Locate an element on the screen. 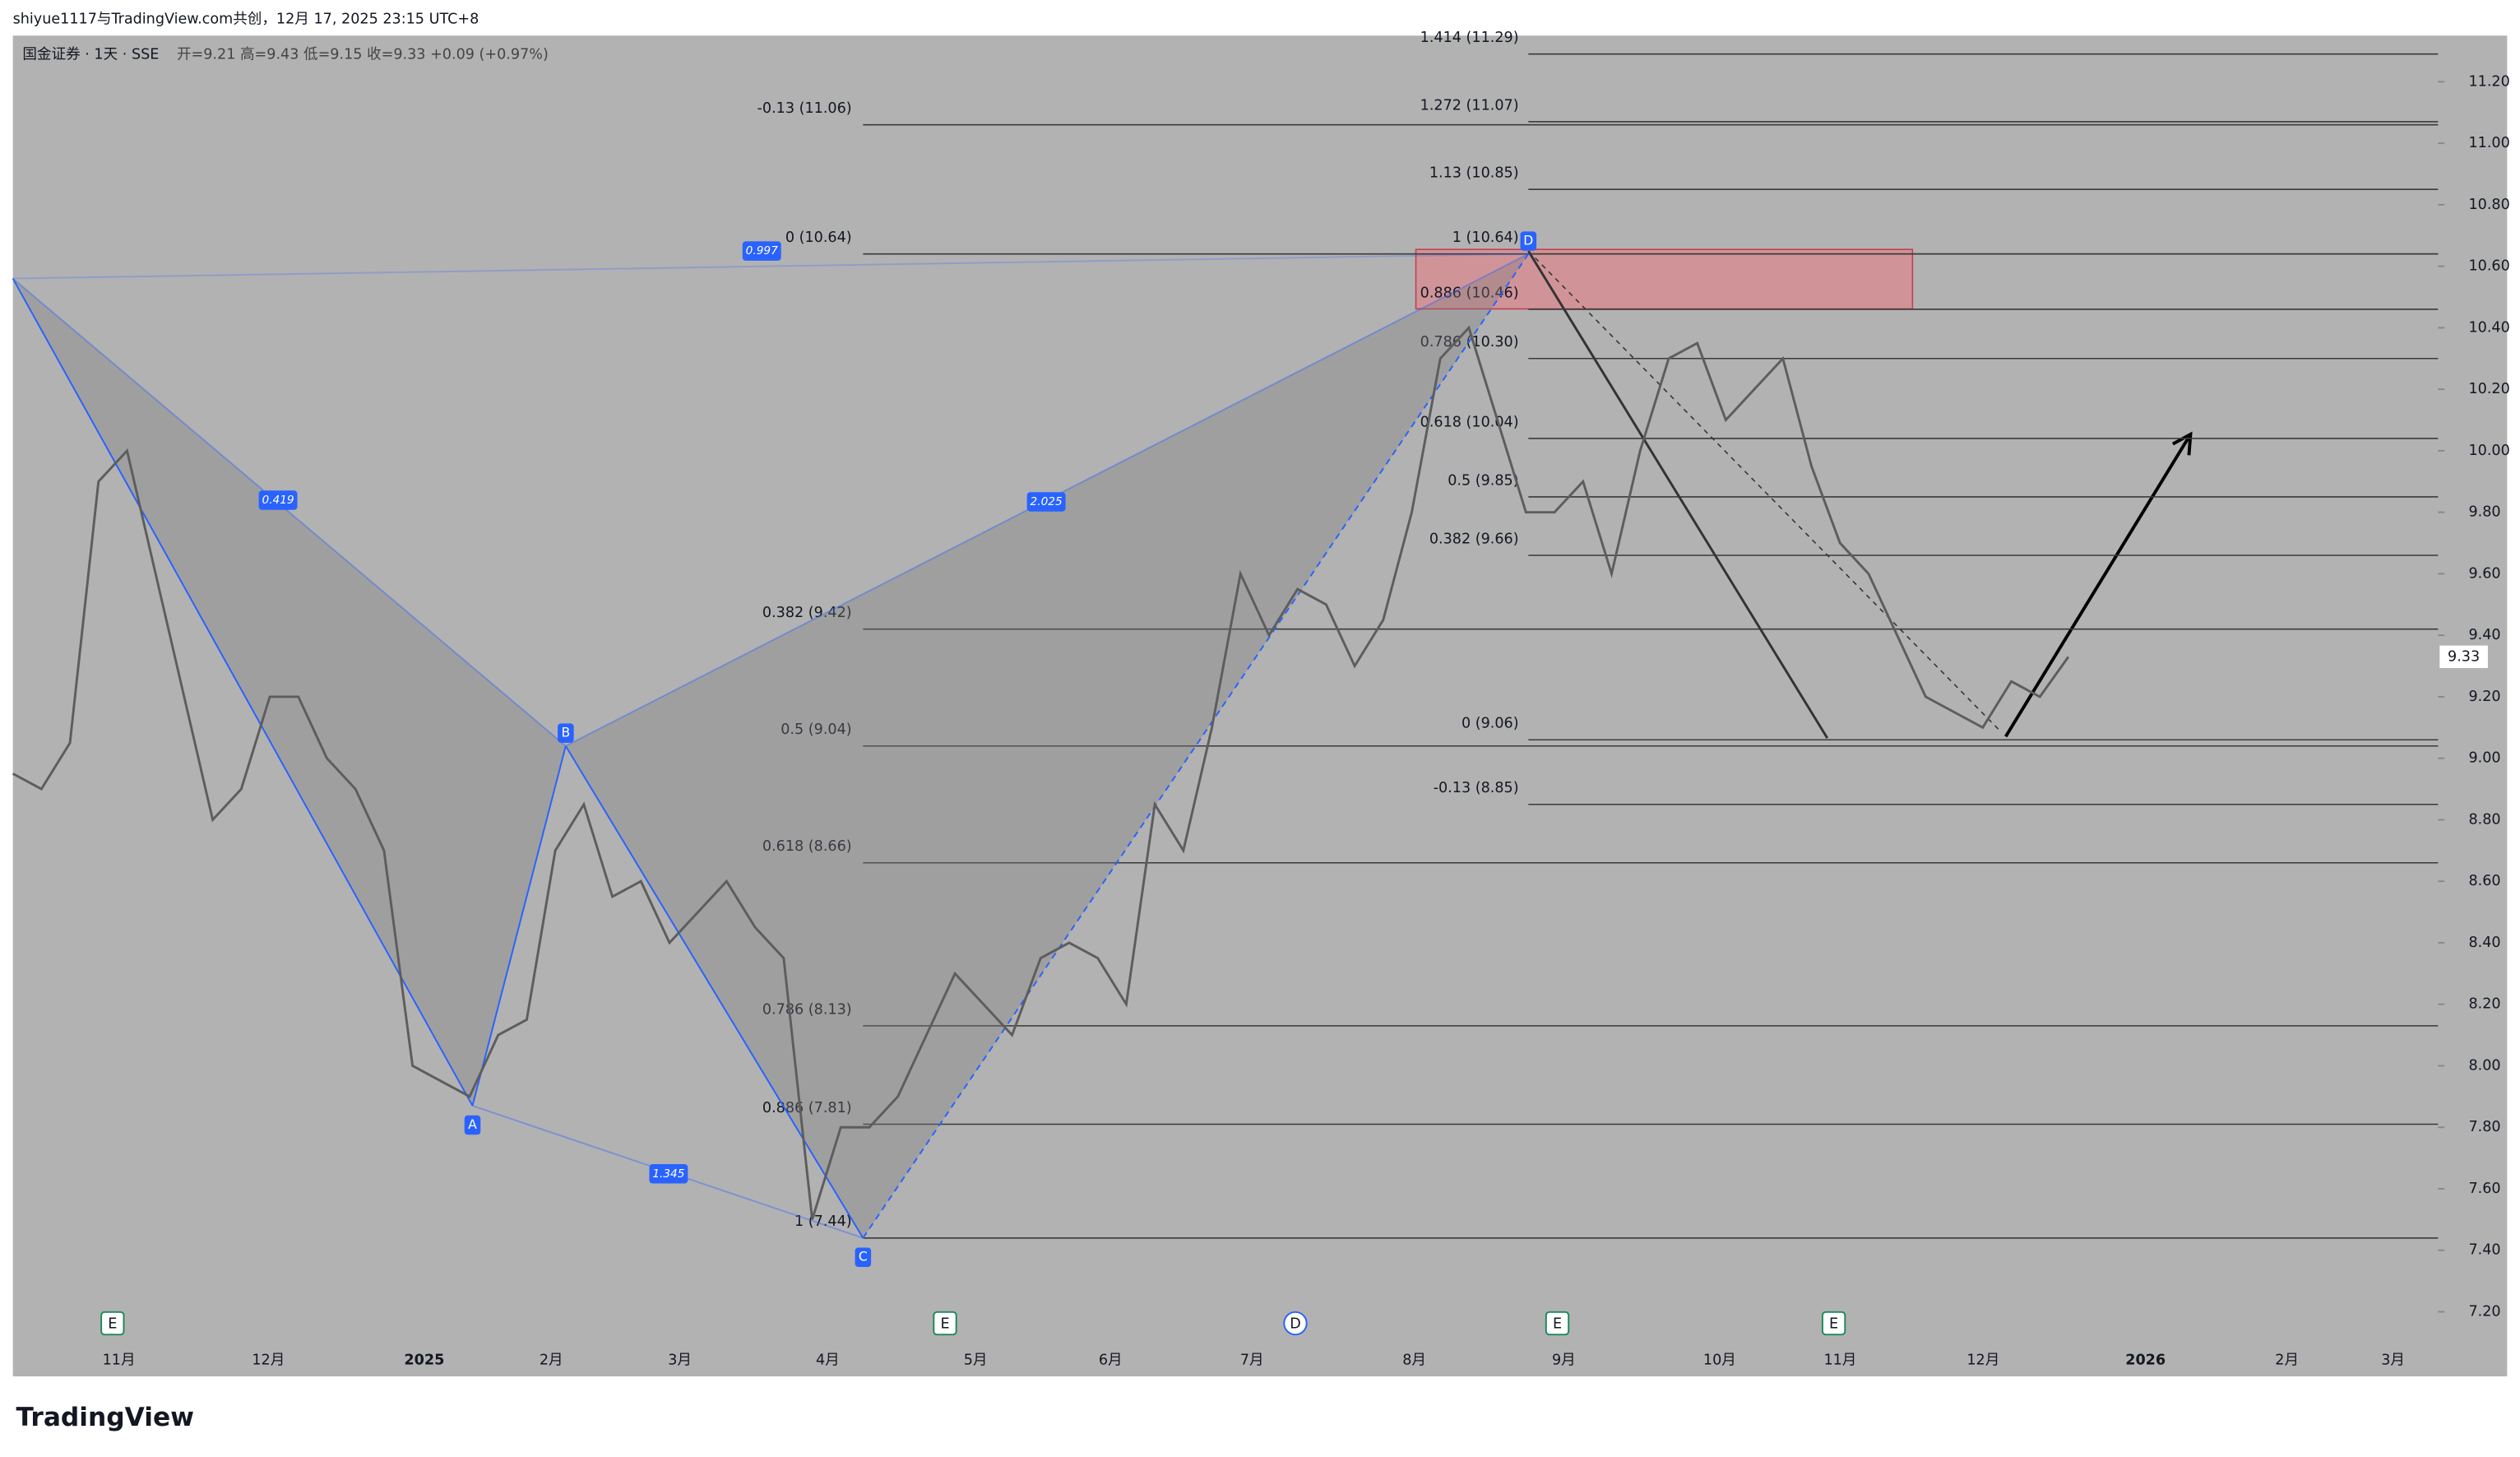  y-tick-label: 8.40 is located at coordinates (2484, 943).